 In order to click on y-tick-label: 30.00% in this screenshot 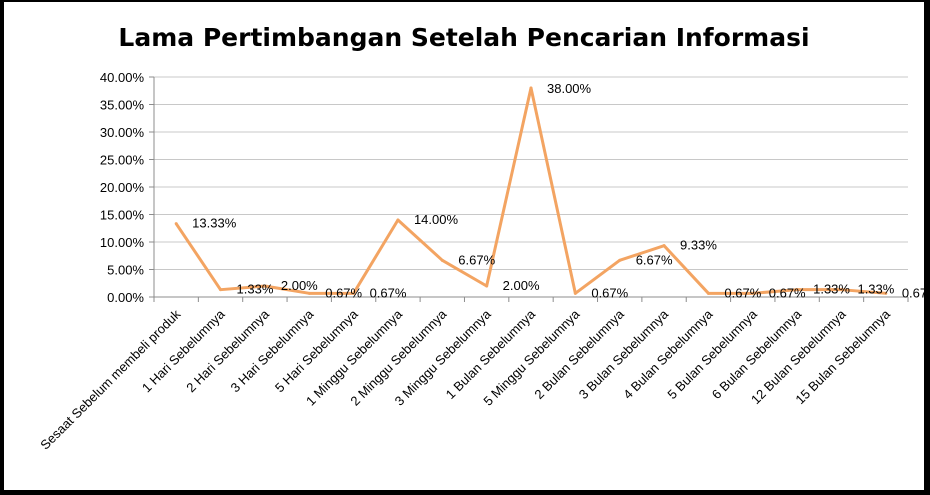, I will do `click(122, 132)`.